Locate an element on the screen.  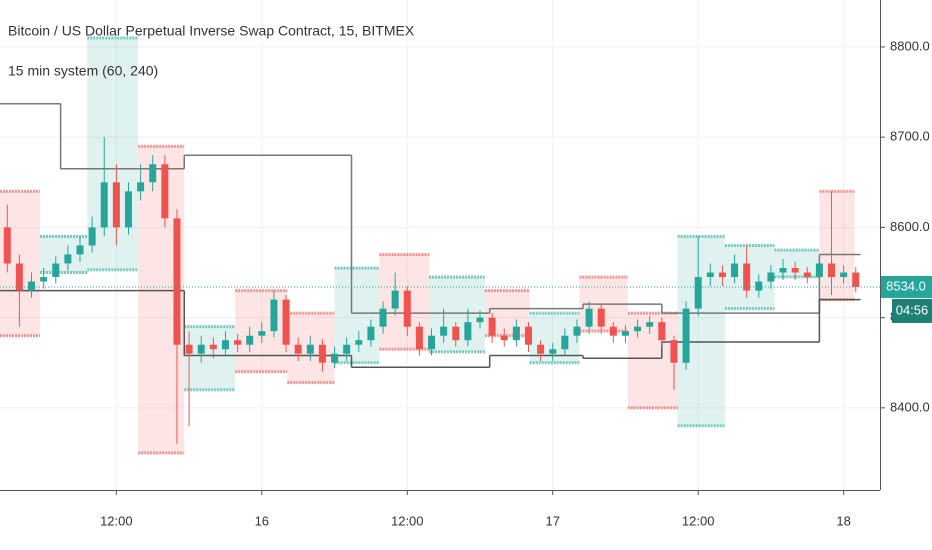
y-tick-label: 8600.0 is located at coordinates (910, 226).